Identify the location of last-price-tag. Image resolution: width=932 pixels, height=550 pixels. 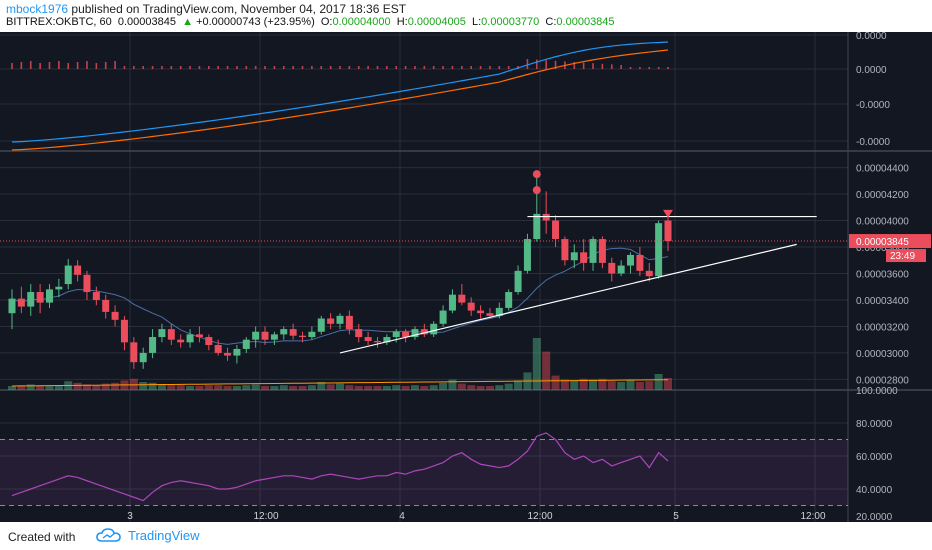
(890, 241).